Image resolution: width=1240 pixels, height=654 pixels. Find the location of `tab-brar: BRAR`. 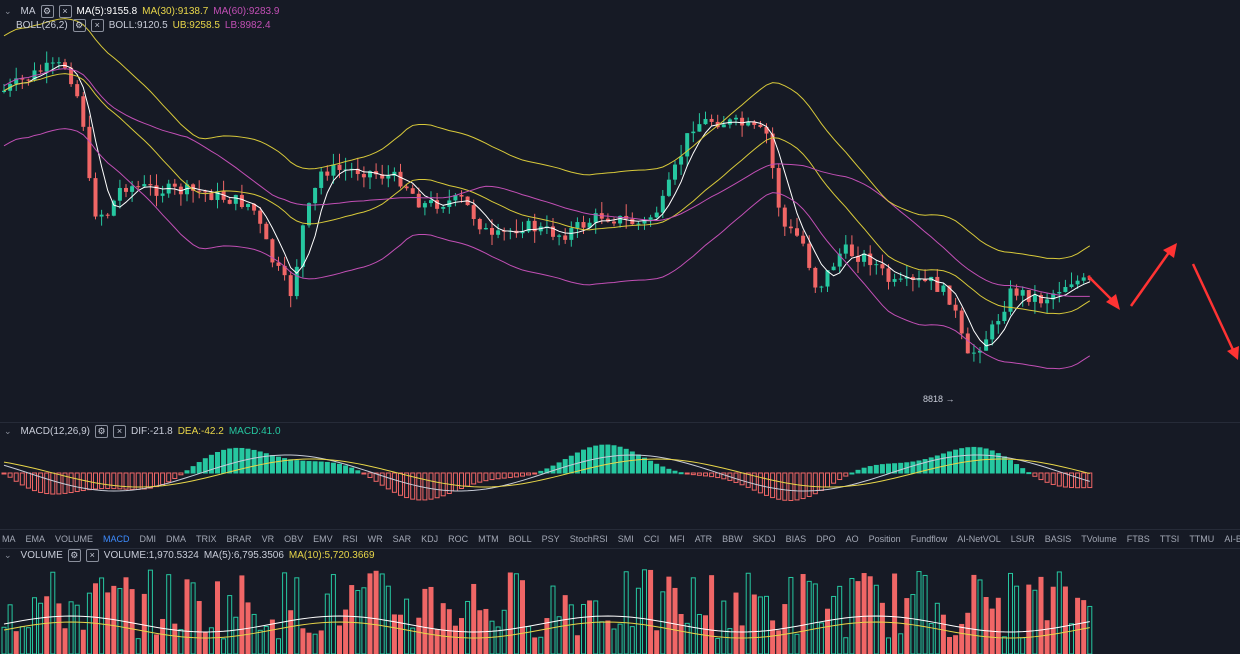

tab-brar: BRAR is located at coordinates (239, 539).